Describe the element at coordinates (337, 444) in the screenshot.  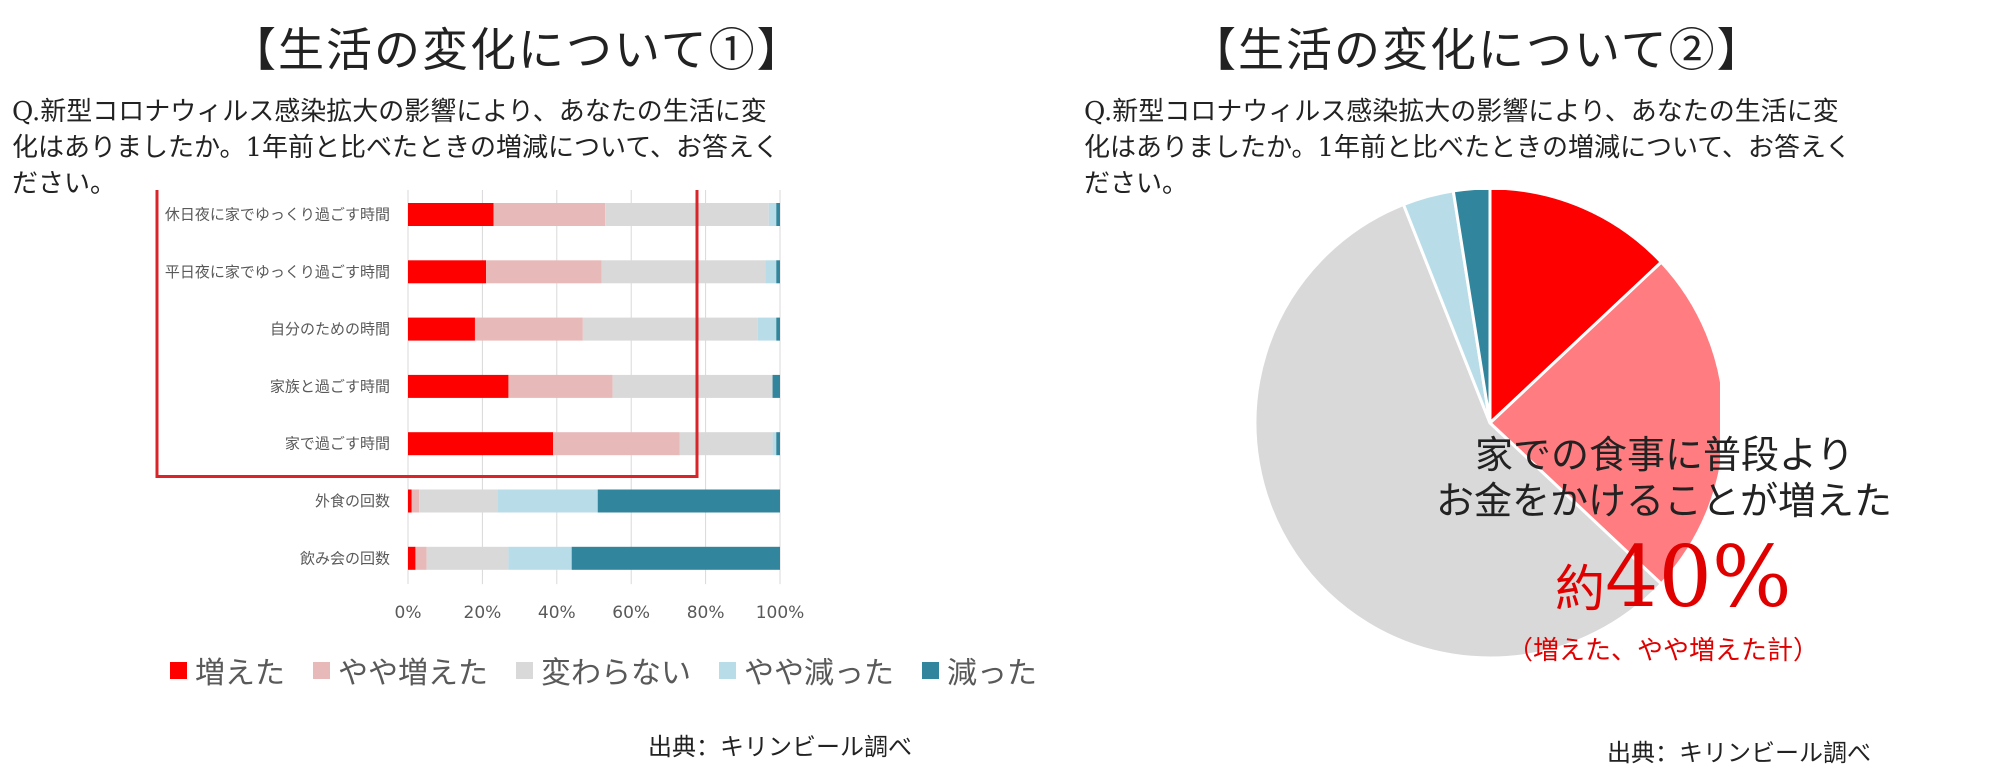
I see `category-label: 家で過ごす時間` at that location.